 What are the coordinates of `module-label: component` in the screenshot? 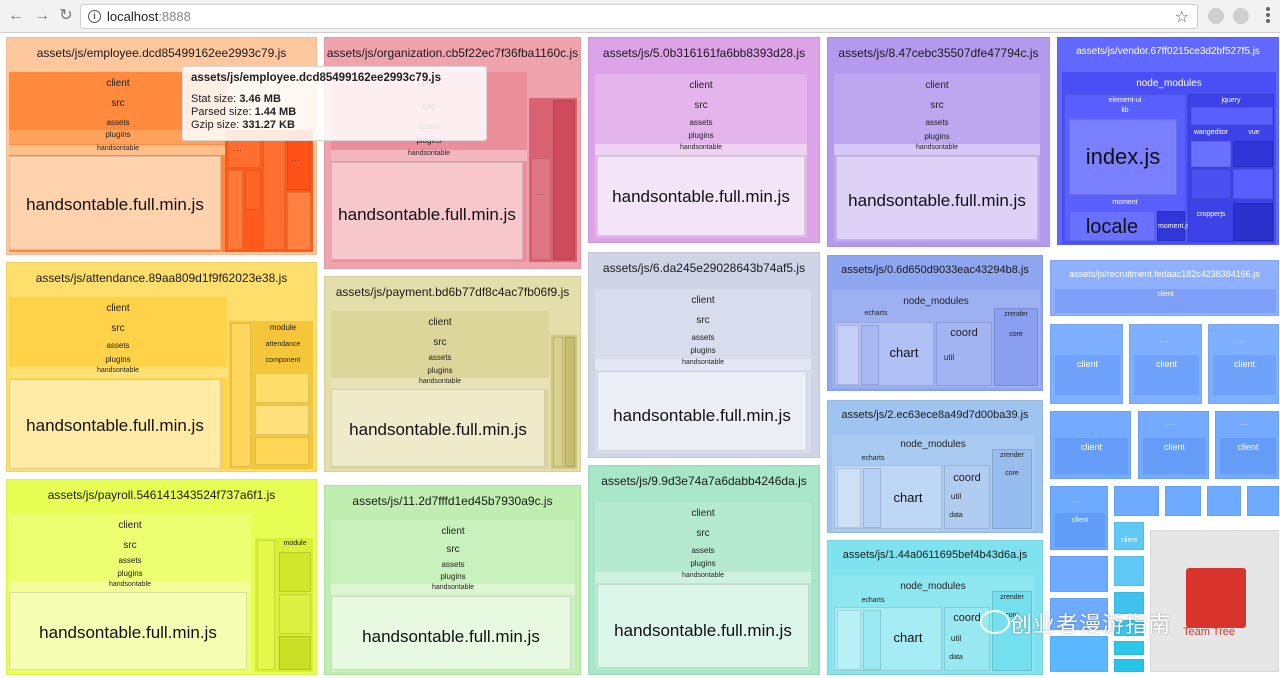 It's located at (283, 360).